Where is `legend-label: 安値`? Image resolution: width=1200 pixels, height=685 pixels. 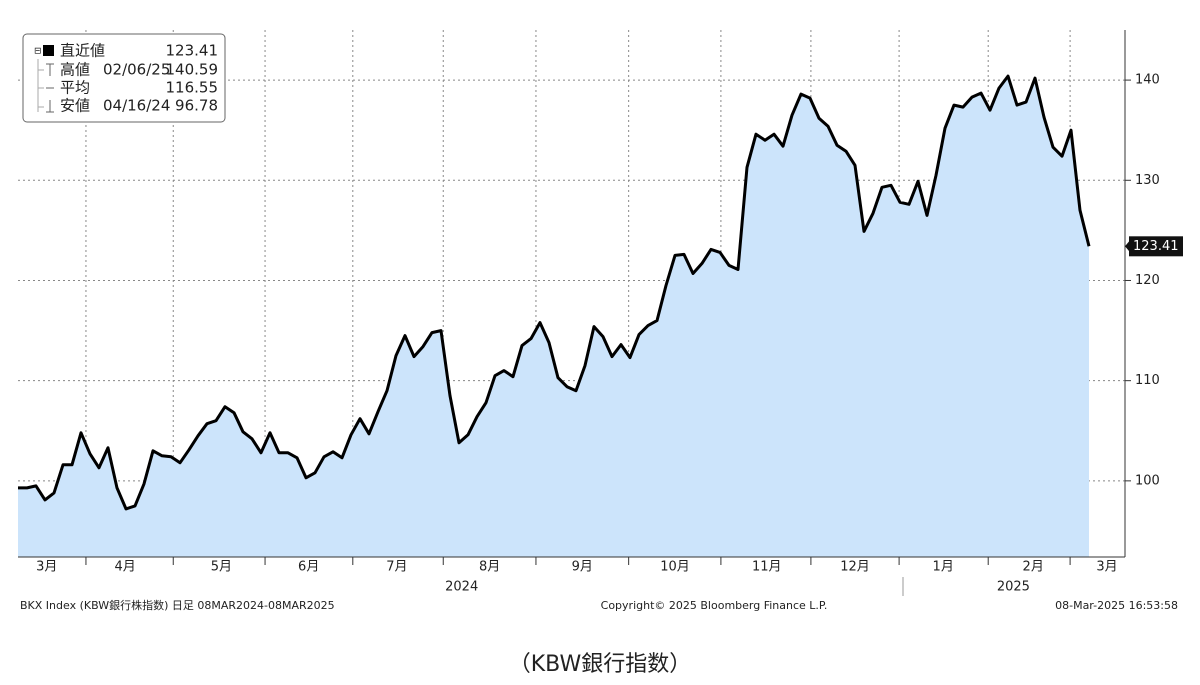
legend-label: 安値 is located at coordinates (75, 106).